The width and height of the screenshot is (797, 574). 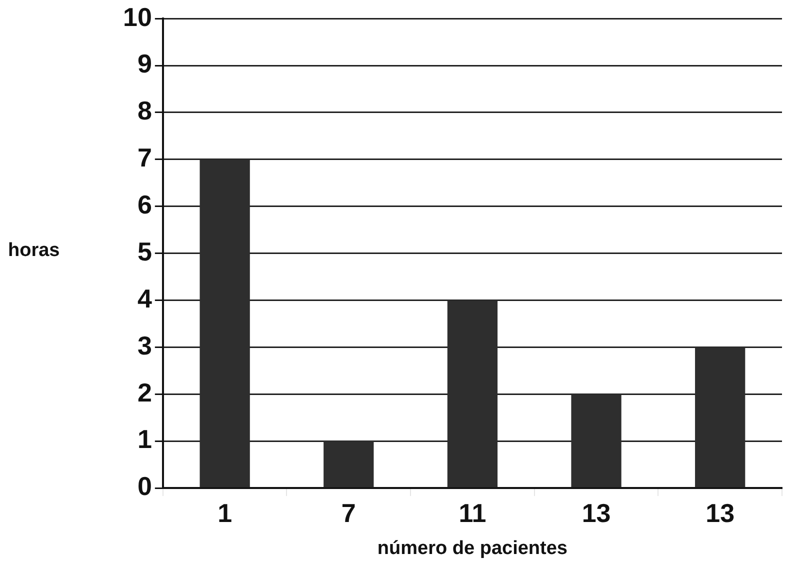 I want to click on y-tick-label: 4, so click(x=144, y=298).